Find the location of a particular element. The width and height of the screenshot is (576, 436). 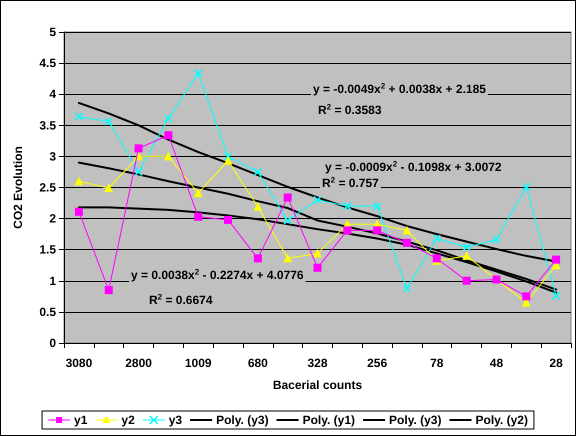

y-tick-label: 0.5 is located at coordinates (47, 311).